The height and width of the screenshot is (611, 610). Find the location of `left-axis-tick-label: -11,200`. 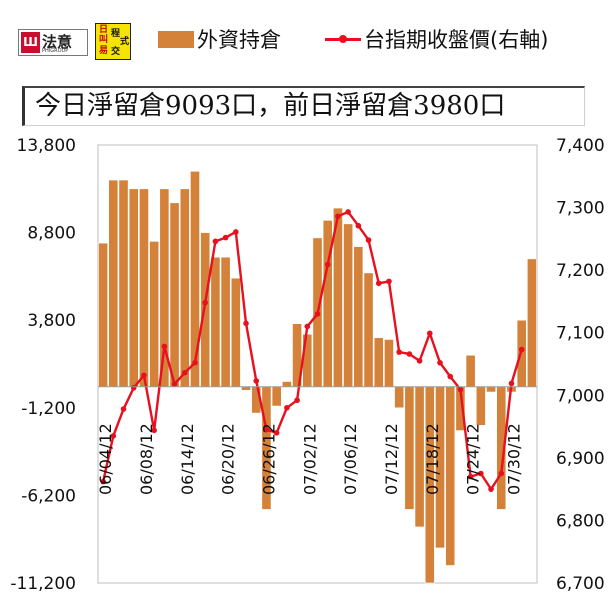

left-axis-tick-label: -11,200 is located at coordinates (43, 584).